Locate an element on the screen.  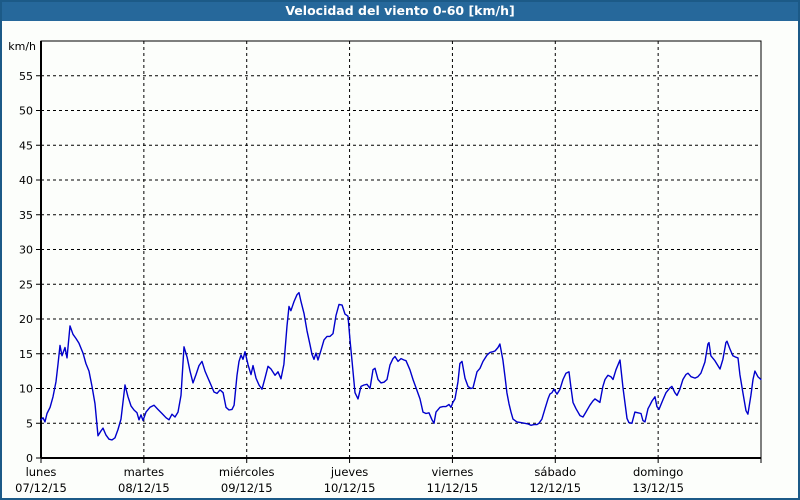
svg-text: miércoles is located at coordinates (247, 472).